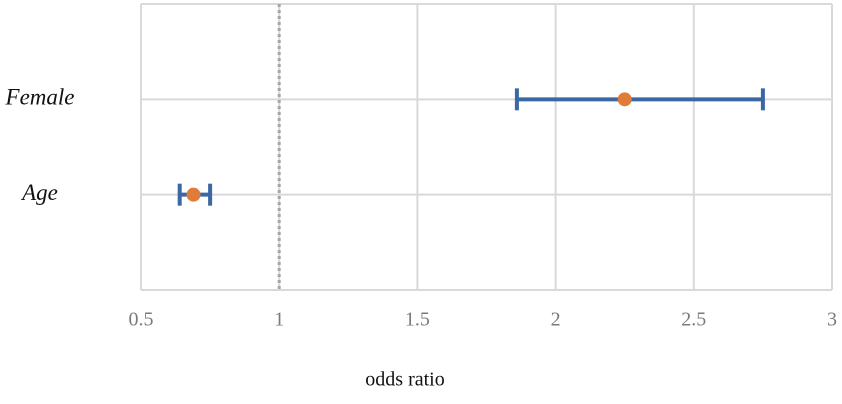 Image resolution: width=842 pixels, height=404 pixels. Describe the element at coordinates (40, 97) in the screenshot. I see `category-label: Female` at that location.